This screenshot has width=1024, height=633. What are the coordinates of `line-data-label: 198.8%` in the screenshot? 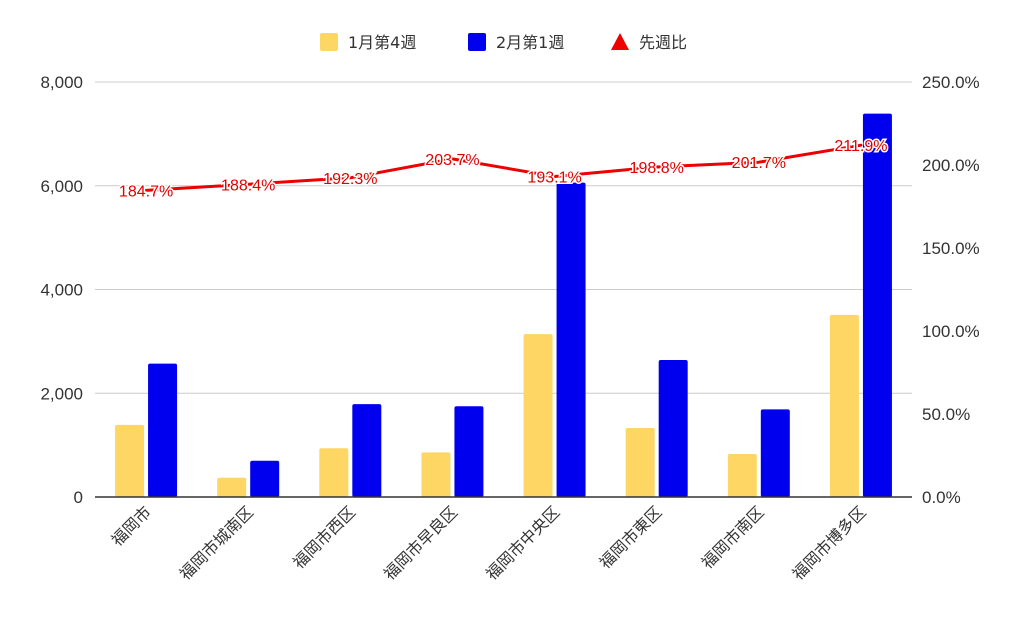 It's located at (657, 168).